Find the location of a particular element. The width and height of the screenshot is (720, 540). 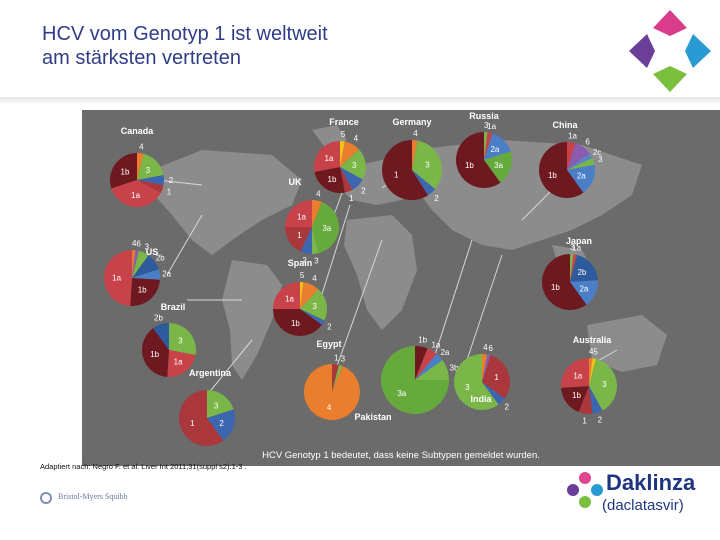

slice-label-egypt-4: 4 is located at coordinates (329, 407).